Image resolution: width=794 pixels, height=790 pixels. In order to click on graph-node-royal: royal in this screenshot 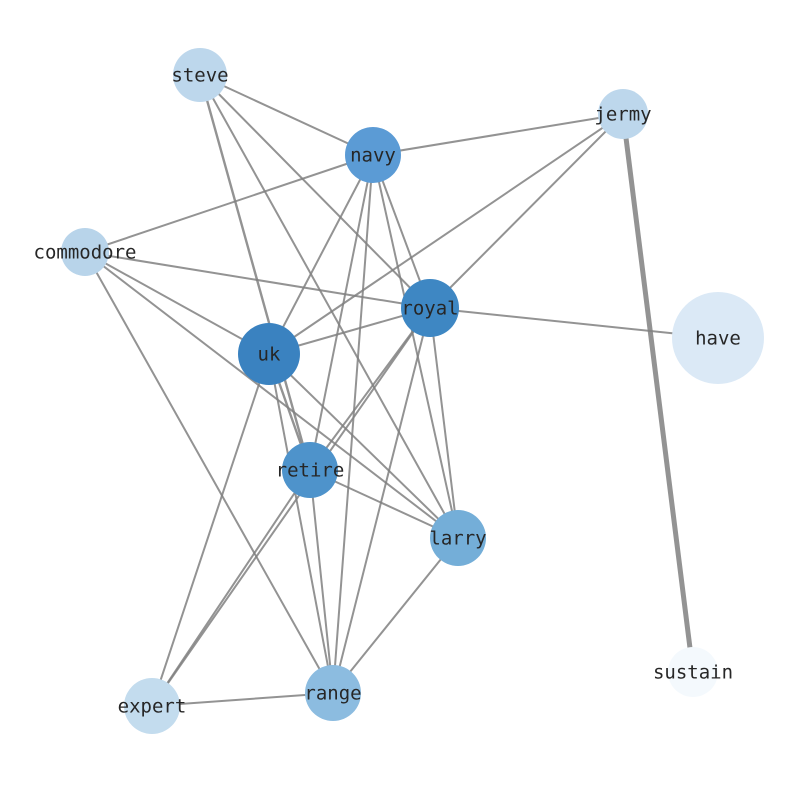, I will do `click(430, 308)`.